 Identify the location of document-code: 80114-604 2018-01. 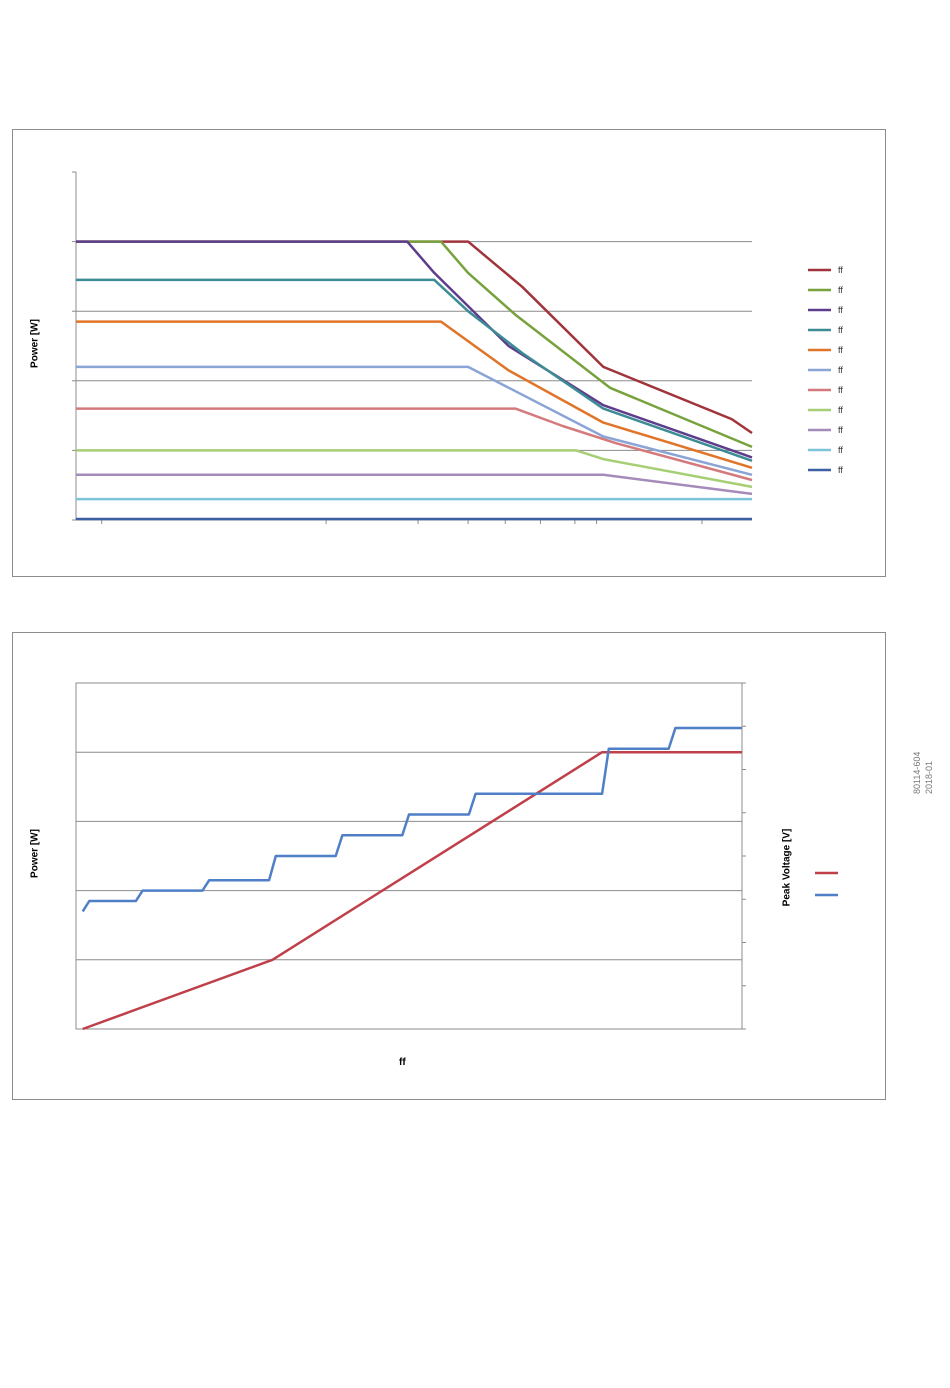
(919, 774).